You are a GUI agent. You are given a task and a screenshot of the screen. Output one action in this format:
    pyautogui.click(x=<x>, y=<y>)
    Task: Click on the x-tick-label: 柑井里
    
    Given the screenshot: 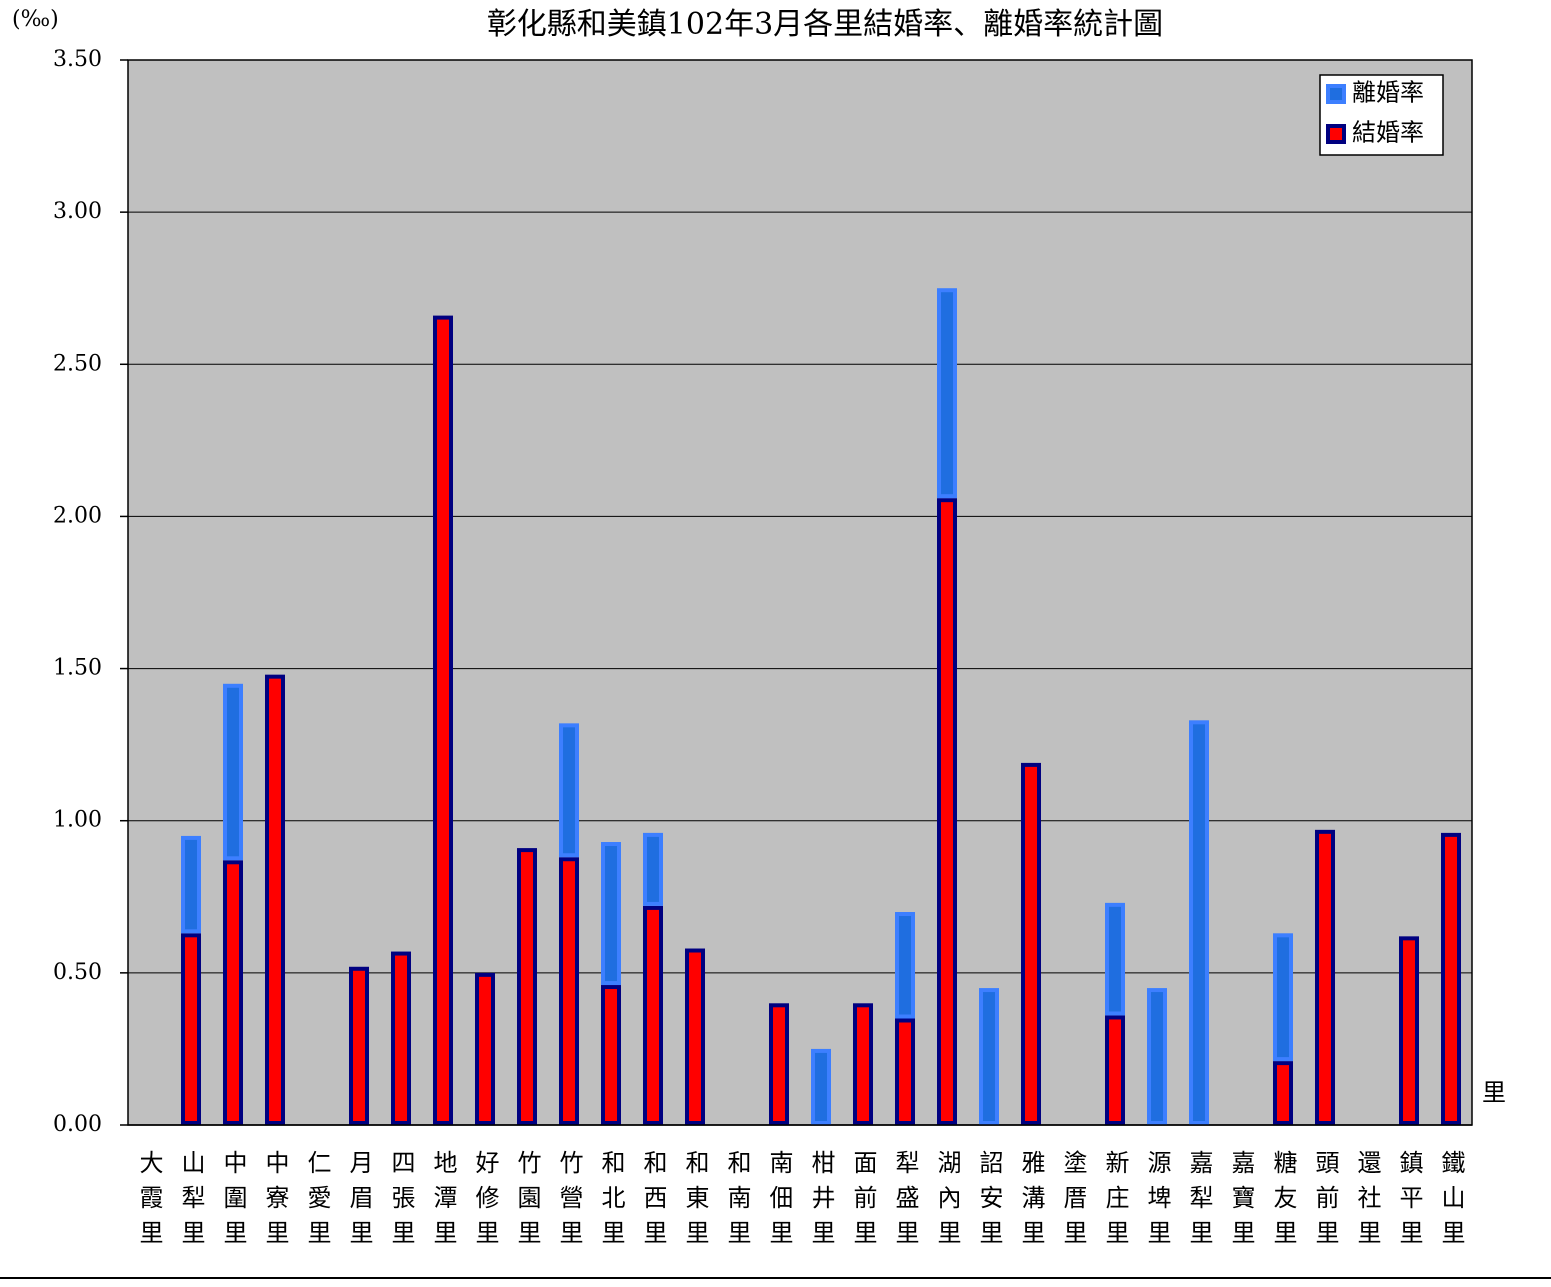 What is the action you would take?
    pyautogui.click(x=821, y=1202)
    